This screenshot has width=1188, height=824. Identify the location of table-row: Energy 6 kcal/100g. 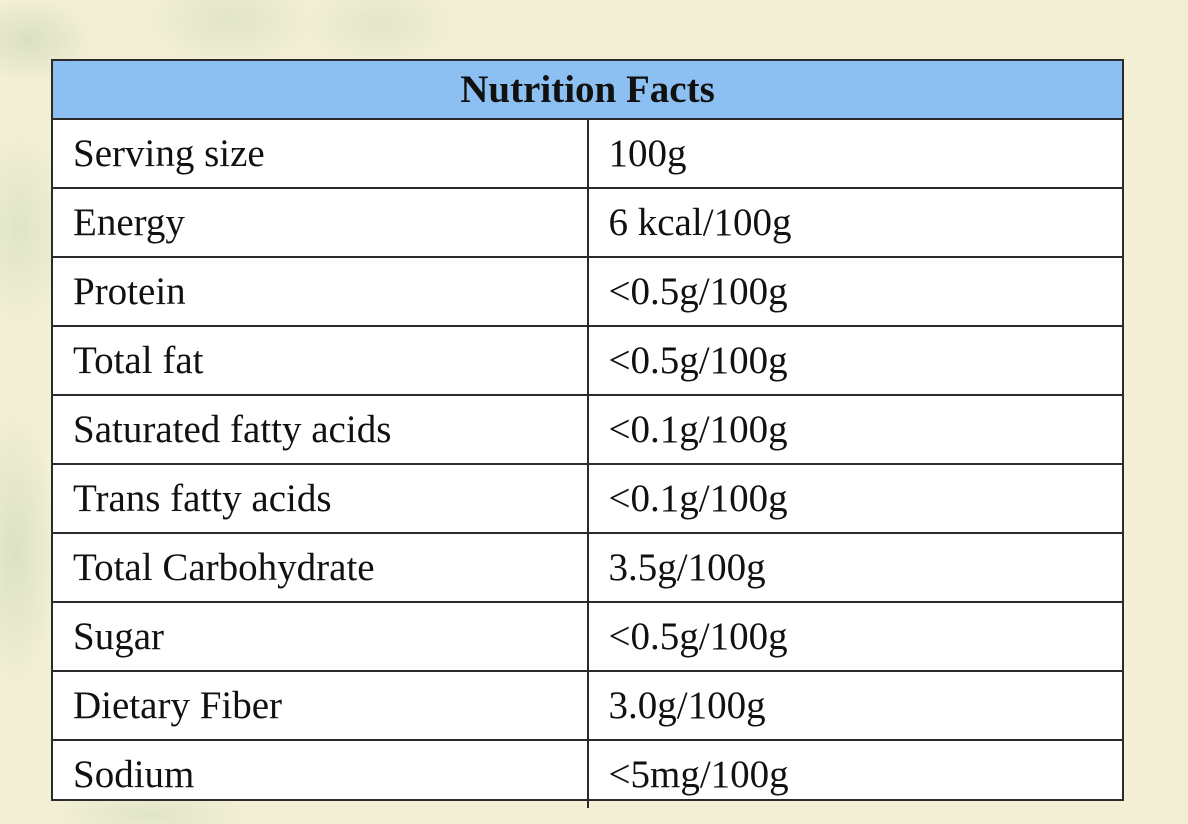
(587, 222).